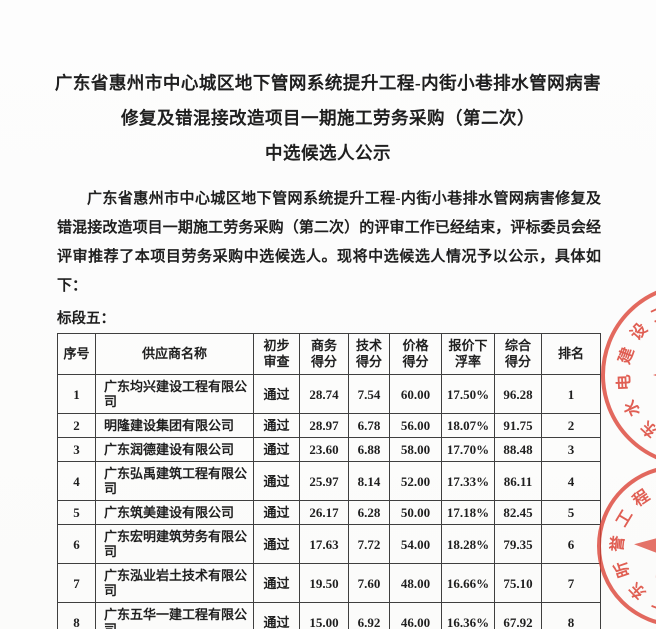 The height and width of the screenshot is (629, 656). Describe the element at coordinates (415, 544) in the screenshot. I see `score-cell: 54.00` at that location.